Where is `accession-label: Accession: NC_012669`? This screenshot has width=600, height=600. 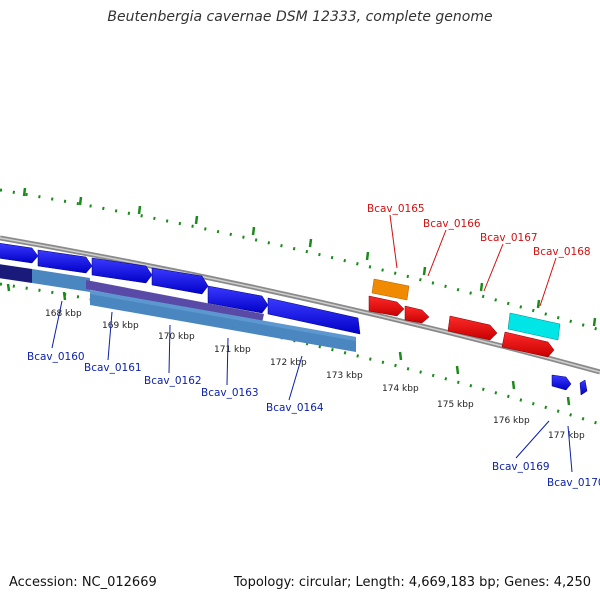
accession-label: Accession: NC_012669 is located at coordinates (83, 582).